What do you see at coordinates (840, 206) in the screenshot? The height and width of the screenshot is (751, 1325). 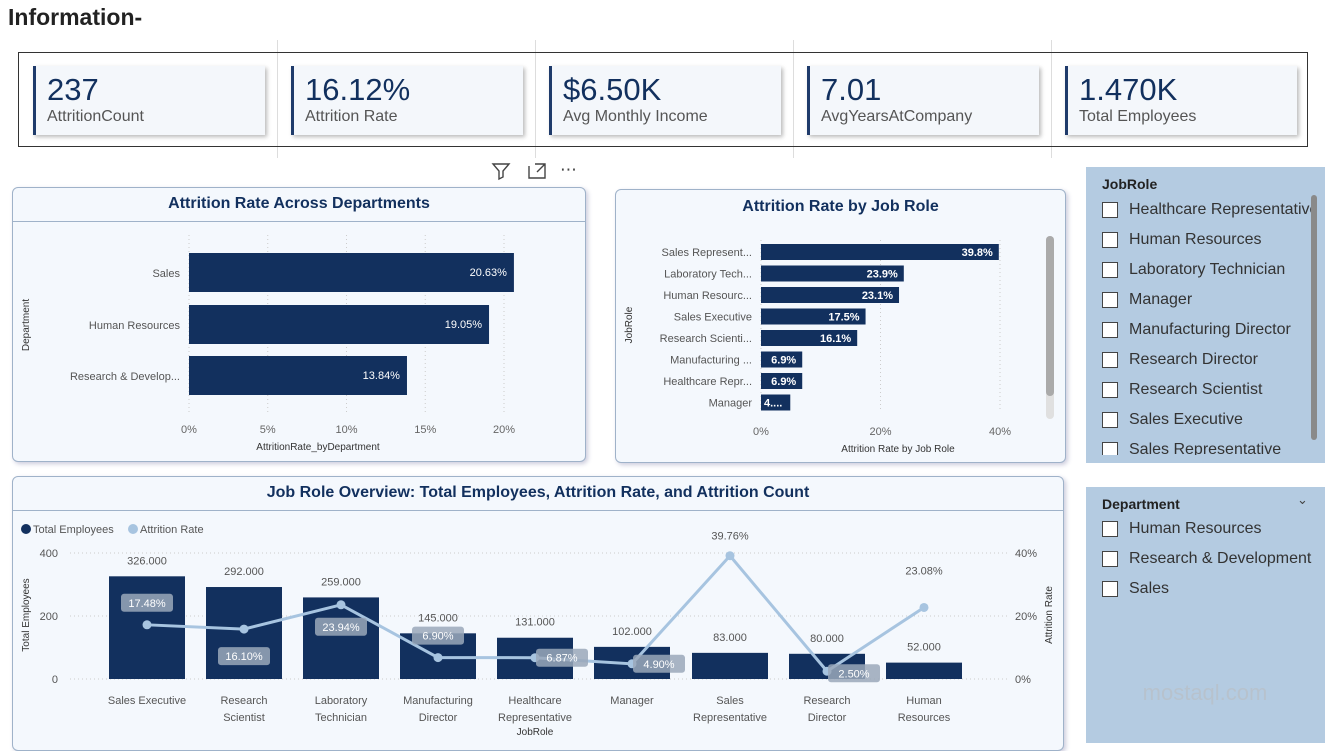 I see `chart-title: Attrition Rate by Job Role` at bounding box center [840, 206].